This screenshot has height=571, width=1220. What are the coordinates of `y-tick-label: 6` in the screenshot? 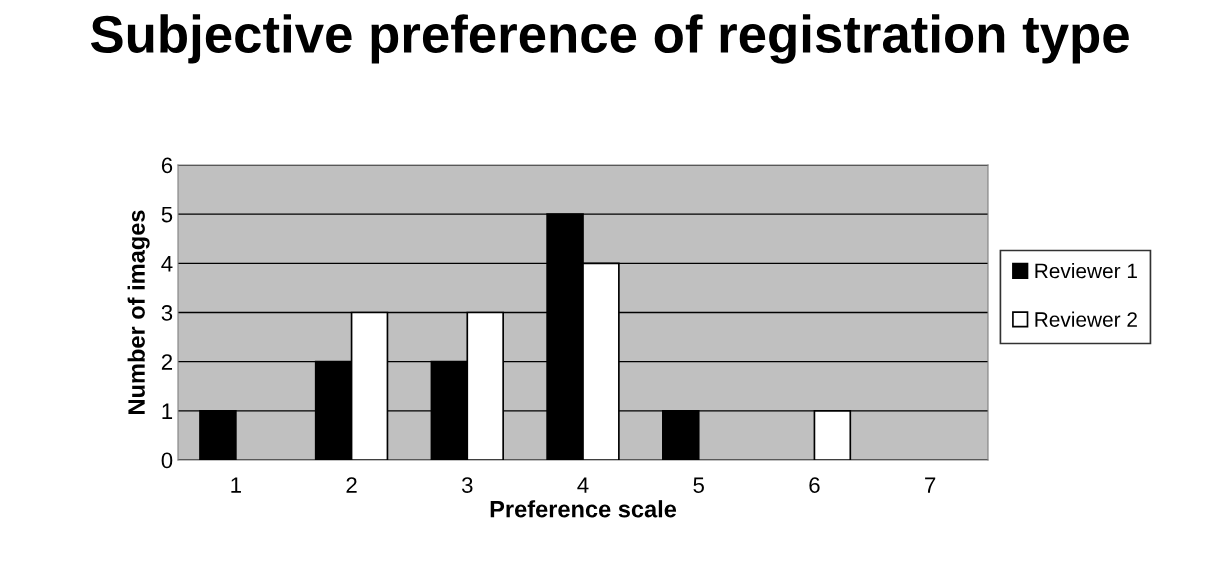 It's located at (167, 165).